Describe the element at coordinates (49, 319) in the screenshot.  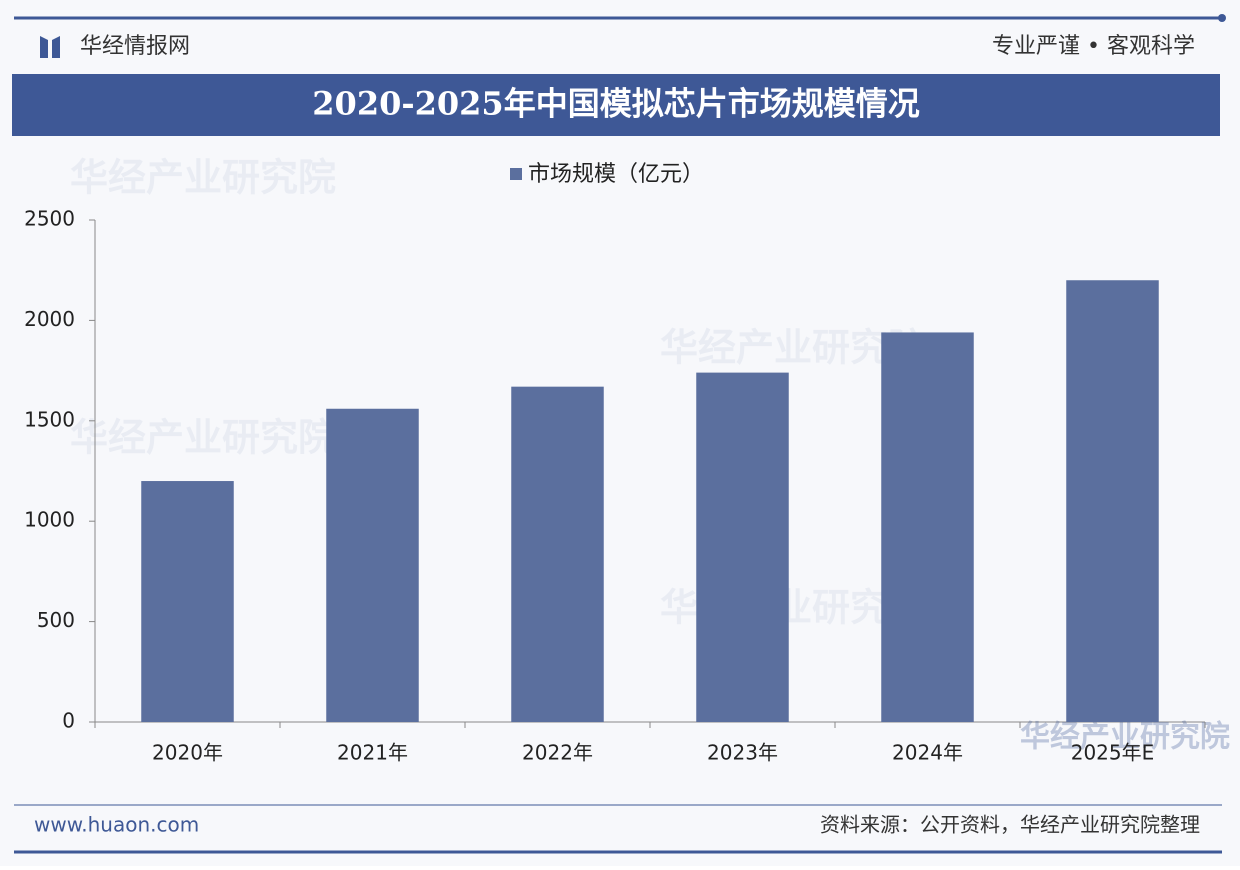
I see `y-tick-label: 2000` at that location.